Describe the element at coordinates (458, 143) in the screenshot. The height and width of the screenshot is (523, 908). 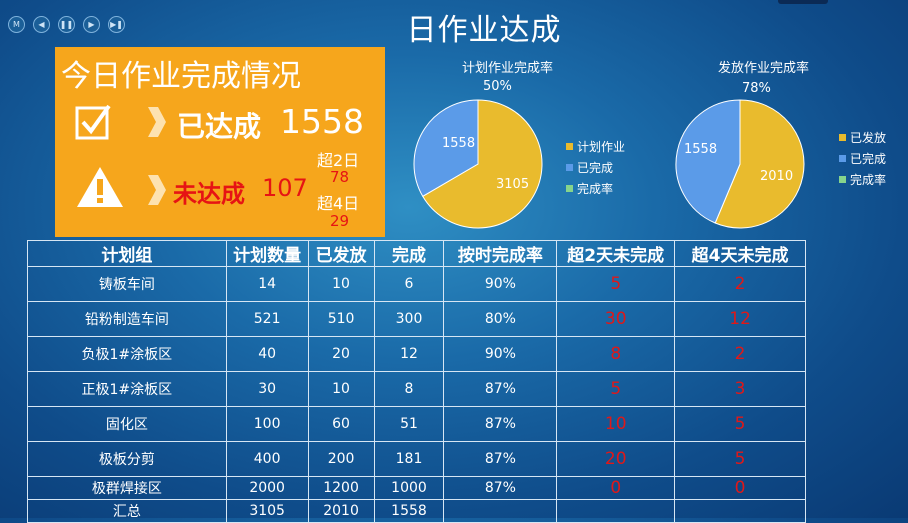
I see `pie1-completed-label: 1558` at that location.